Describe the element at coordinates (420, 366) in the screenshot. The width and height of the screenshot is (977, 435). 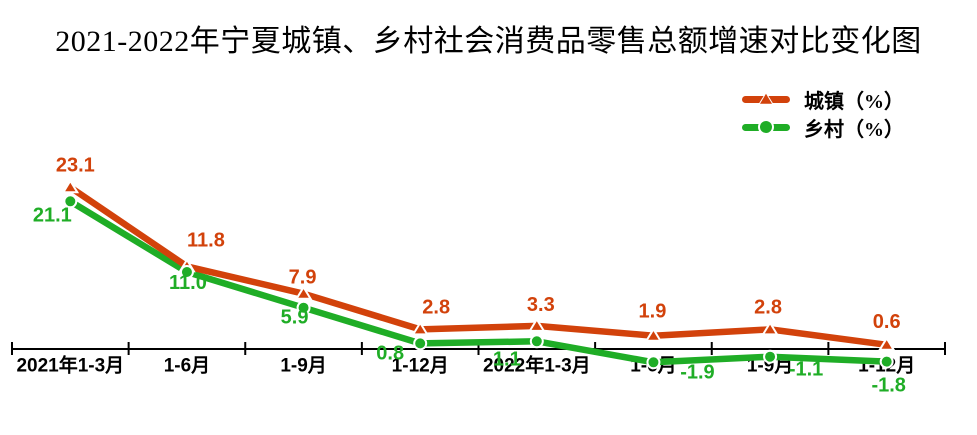
I see `x-axis-label: 1-12月` at that location.